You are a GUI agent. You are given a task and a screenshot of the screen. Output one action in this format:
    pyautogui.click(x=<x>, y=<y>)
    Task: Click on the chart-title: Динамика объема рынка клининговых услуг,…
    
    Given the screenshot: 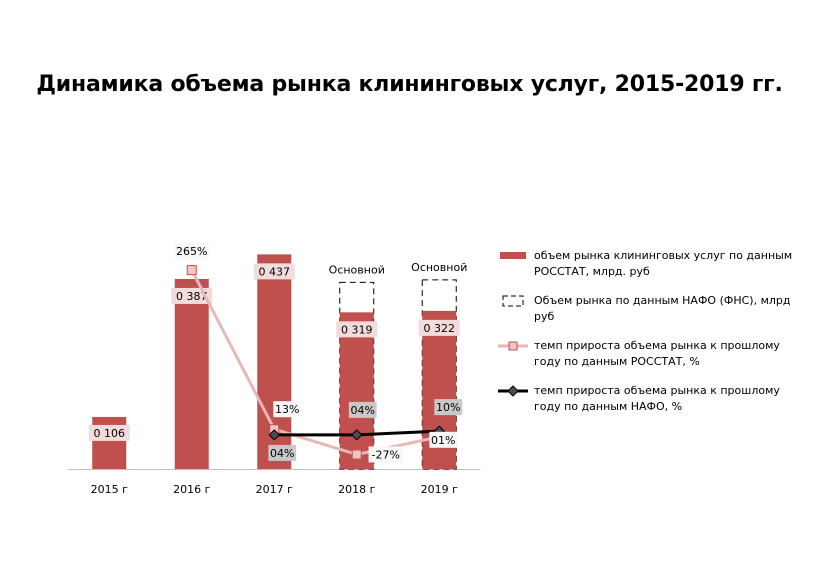 What is the action you would take?
    pyautogui.click(x=409, y=84)
    